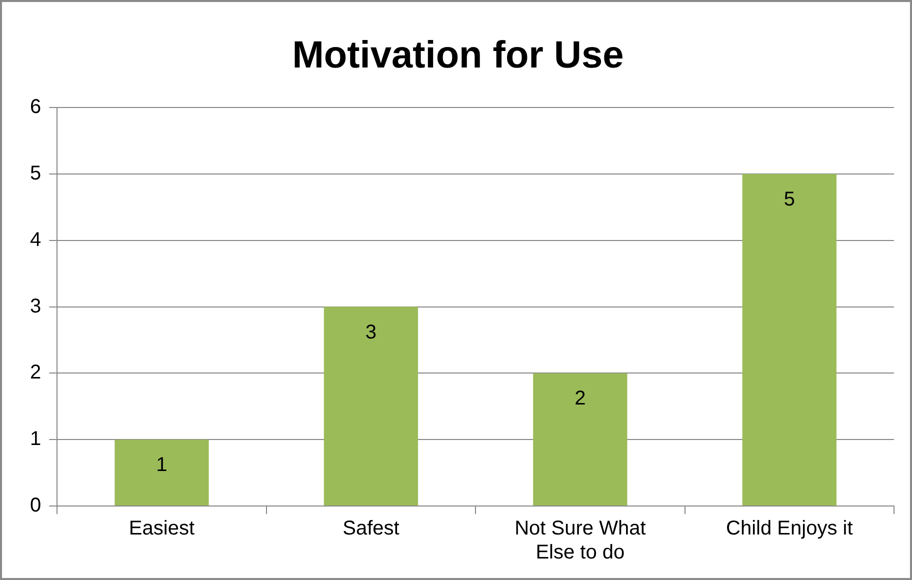 This screenshot has height=580, width=912. I want to click on y-tick-label: 5, so click(36, 173).